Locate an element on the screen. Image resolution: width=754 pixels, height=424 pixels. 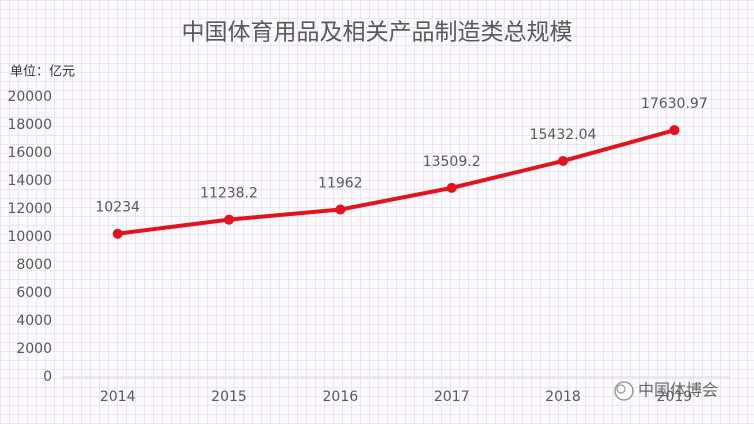
y-tick-label: 2000 is located at coordinates (34, 349).